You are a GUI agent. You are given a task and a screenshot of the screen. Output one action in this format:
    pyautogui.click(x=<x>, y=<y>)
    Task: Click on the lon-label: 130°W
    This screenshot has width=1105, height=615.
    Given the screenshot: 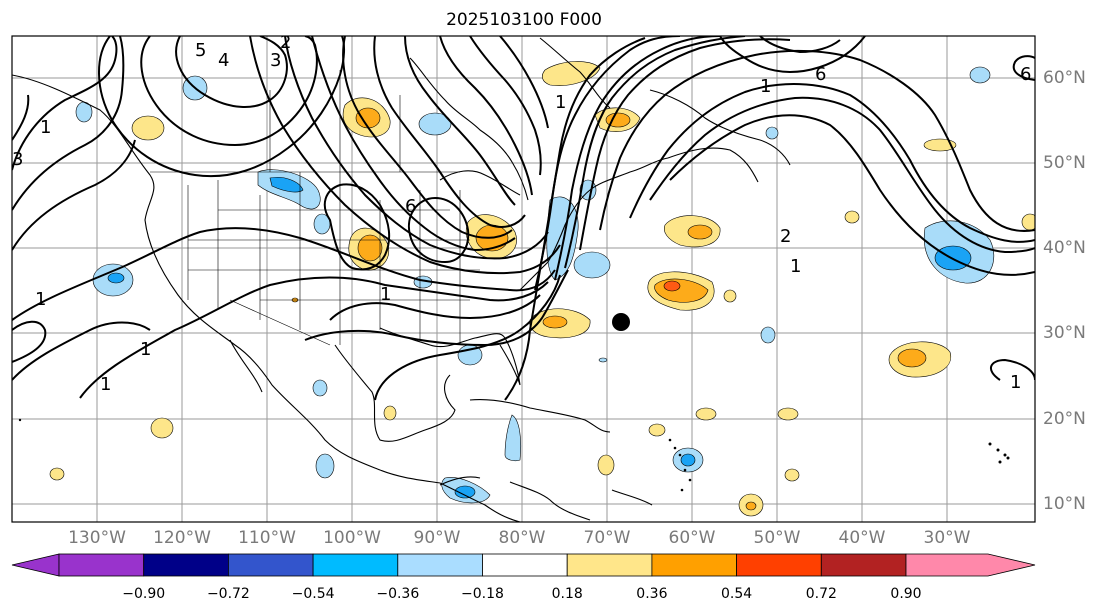 What is the action you would take?
    pyautogui.click(x=97, y=538)
    